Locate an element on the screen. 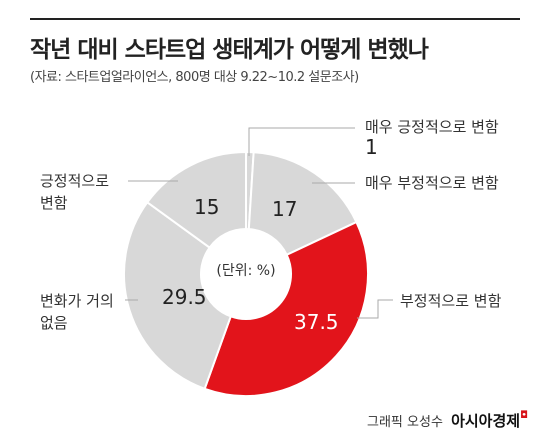 Image resolution: width=550 pixels, height=444 pixels. slice-label-very-negative: 매우 부정적으로 변함 is located at coordinates (432, 183).